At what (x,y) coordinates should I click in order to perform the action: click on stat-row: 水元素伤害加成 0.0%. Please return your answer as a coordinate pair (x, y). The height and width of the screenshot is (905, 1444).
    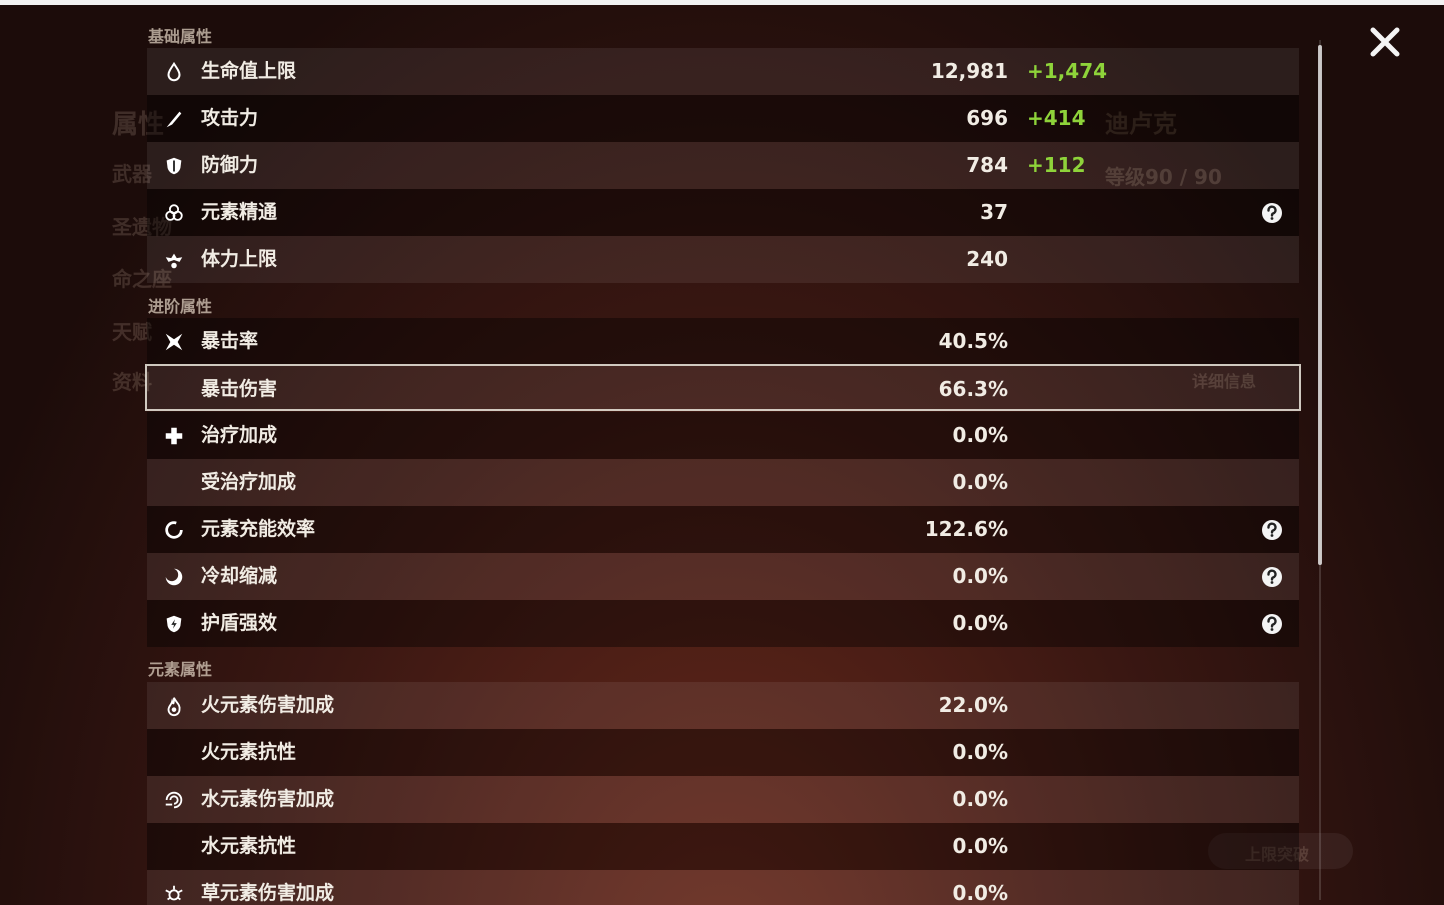
    Looking at the image, I should click on (723, 799).